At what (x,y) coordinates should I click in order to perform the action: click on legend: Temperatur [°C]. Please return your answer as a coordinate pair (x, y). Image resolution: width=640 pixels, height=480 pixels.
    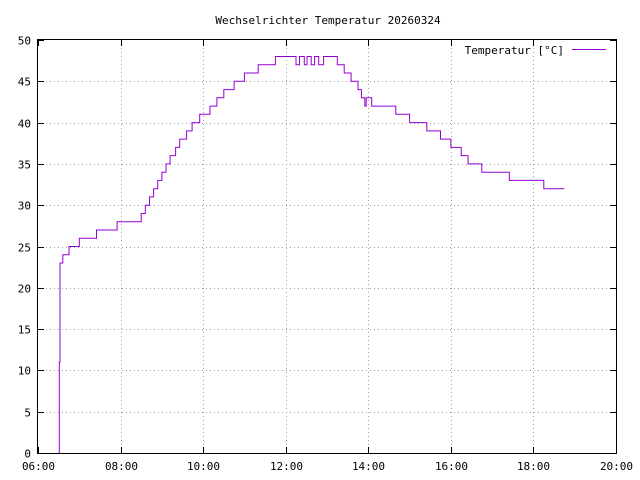
    Looking at the image, I should click on (535, 50).